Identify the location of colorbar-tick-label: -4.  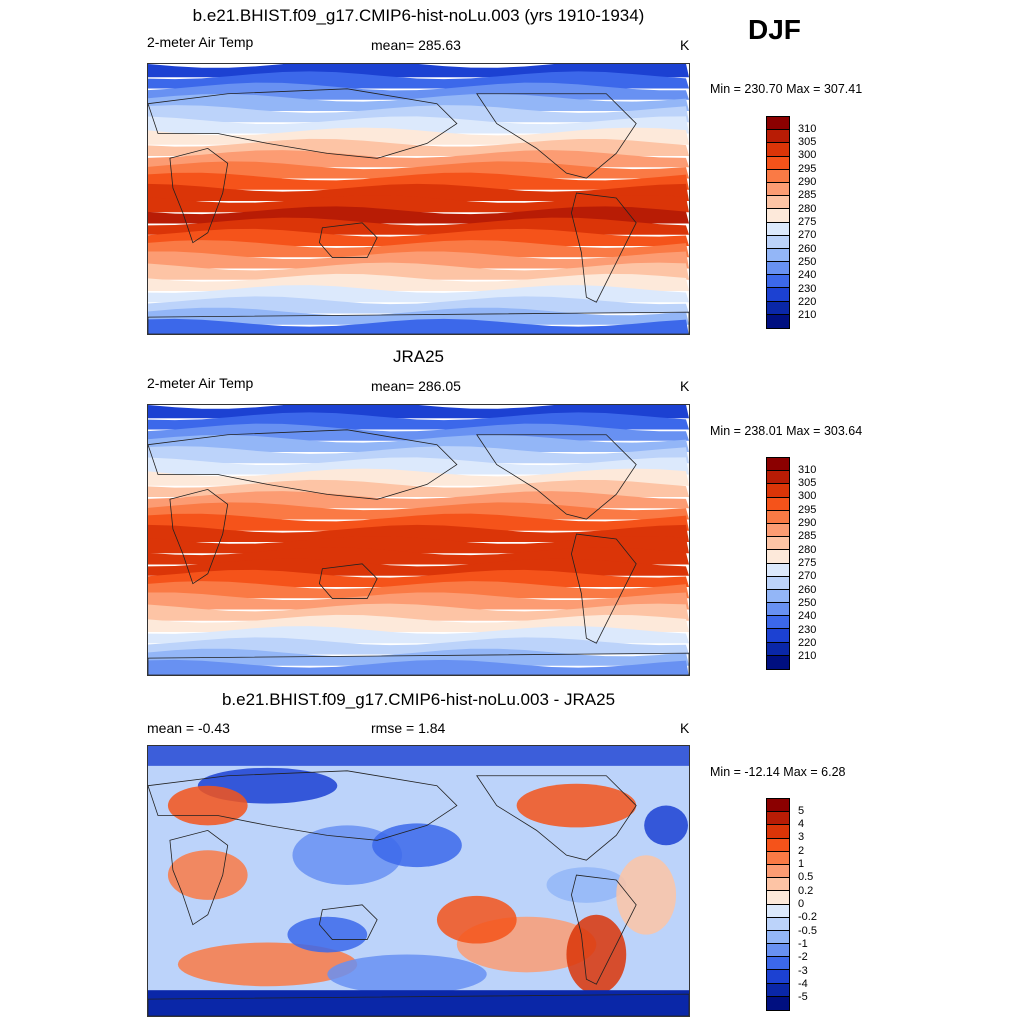
(803, 983).